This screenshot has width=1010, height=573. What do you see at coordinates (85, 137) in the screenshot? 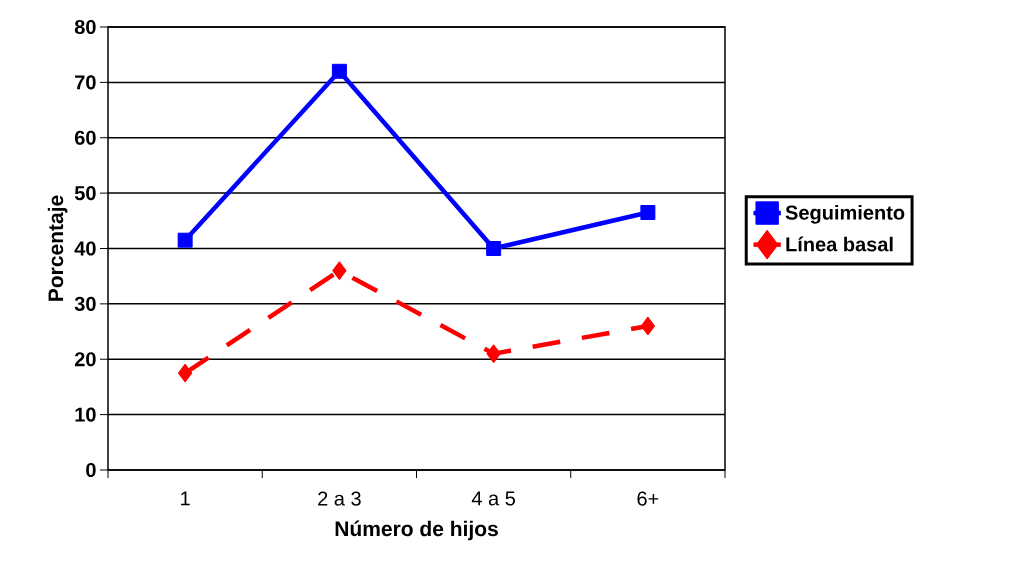
I see `y-tick-label: 60` at bounding box center [85, 137].